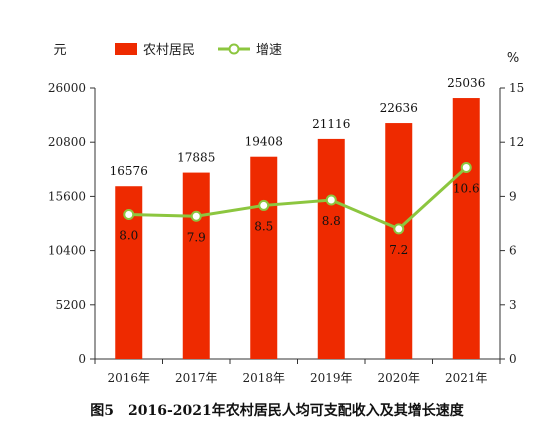 The image size is (554, 442). Describe the element at coordinates (196, 158) in the screenshot. I see `bar-value-label: 17885` at that location.